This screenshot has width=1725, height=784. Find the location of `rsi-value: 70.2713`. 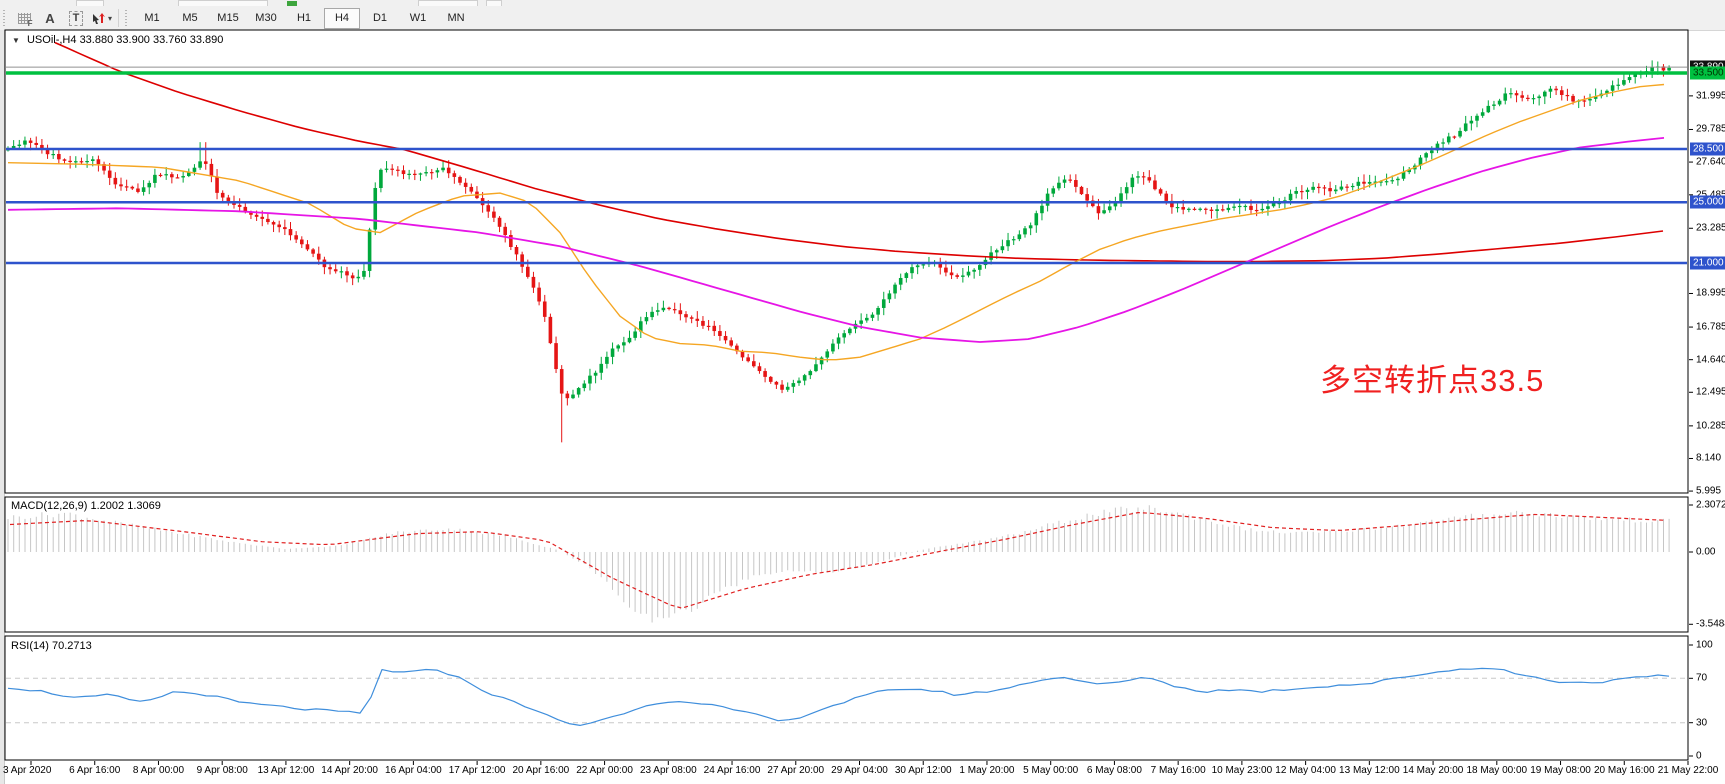

rsi-value: 70.2713 is located at coordinates (71, 646).